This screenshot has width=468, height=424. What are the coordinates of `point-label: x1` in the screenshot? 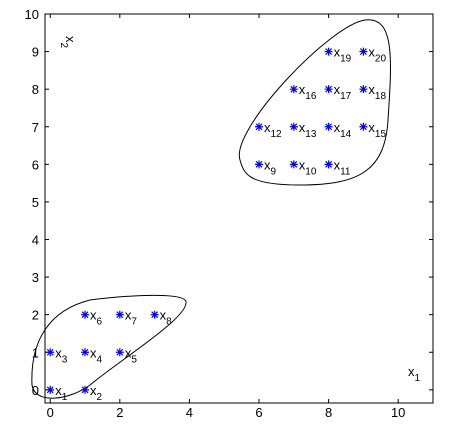 It's located at (61, 393).